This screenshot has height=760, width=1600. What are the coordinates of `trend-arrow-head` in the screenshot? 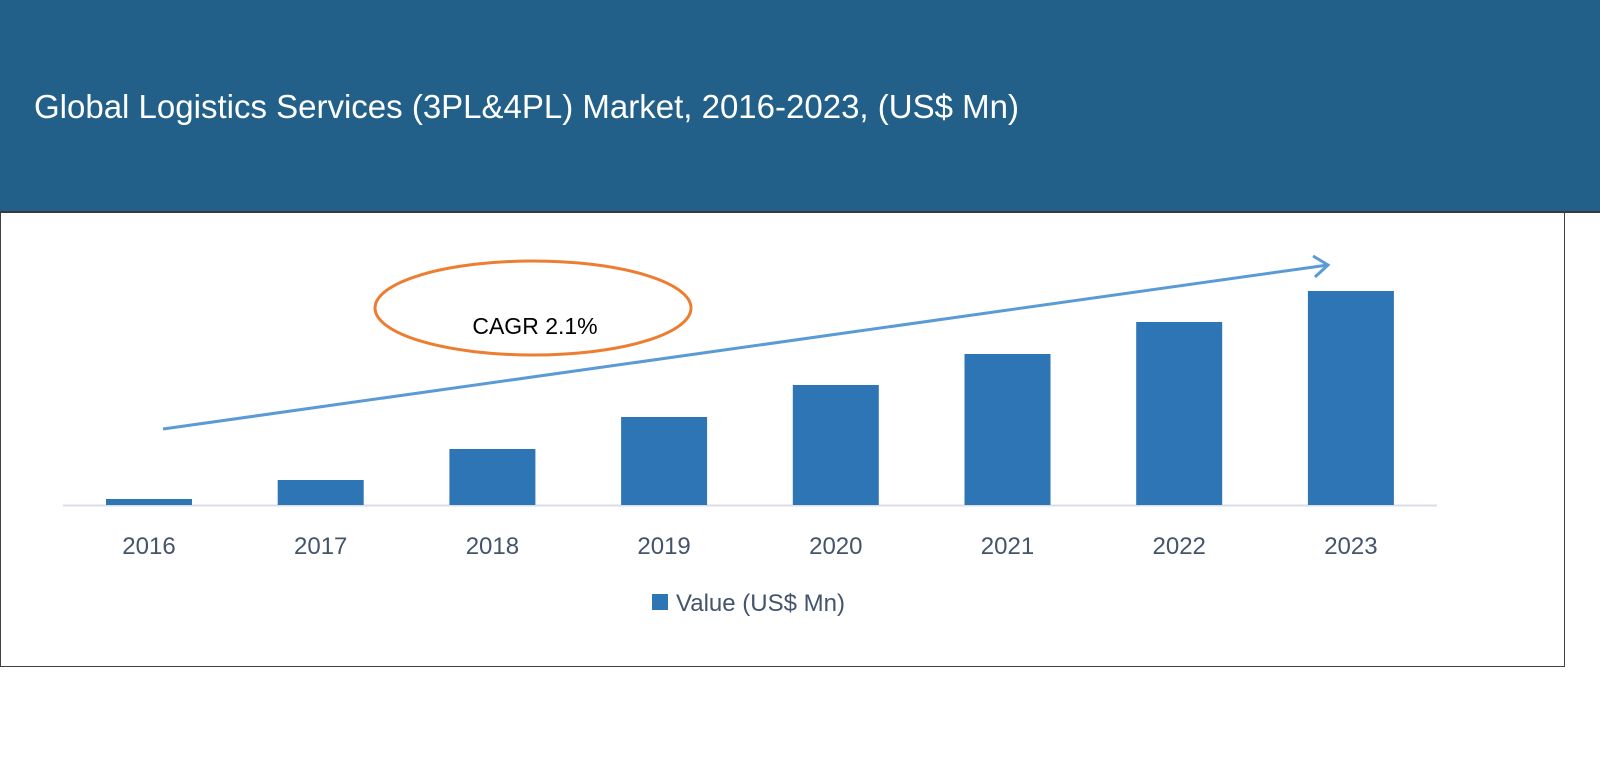 It's located at (1321, 266).